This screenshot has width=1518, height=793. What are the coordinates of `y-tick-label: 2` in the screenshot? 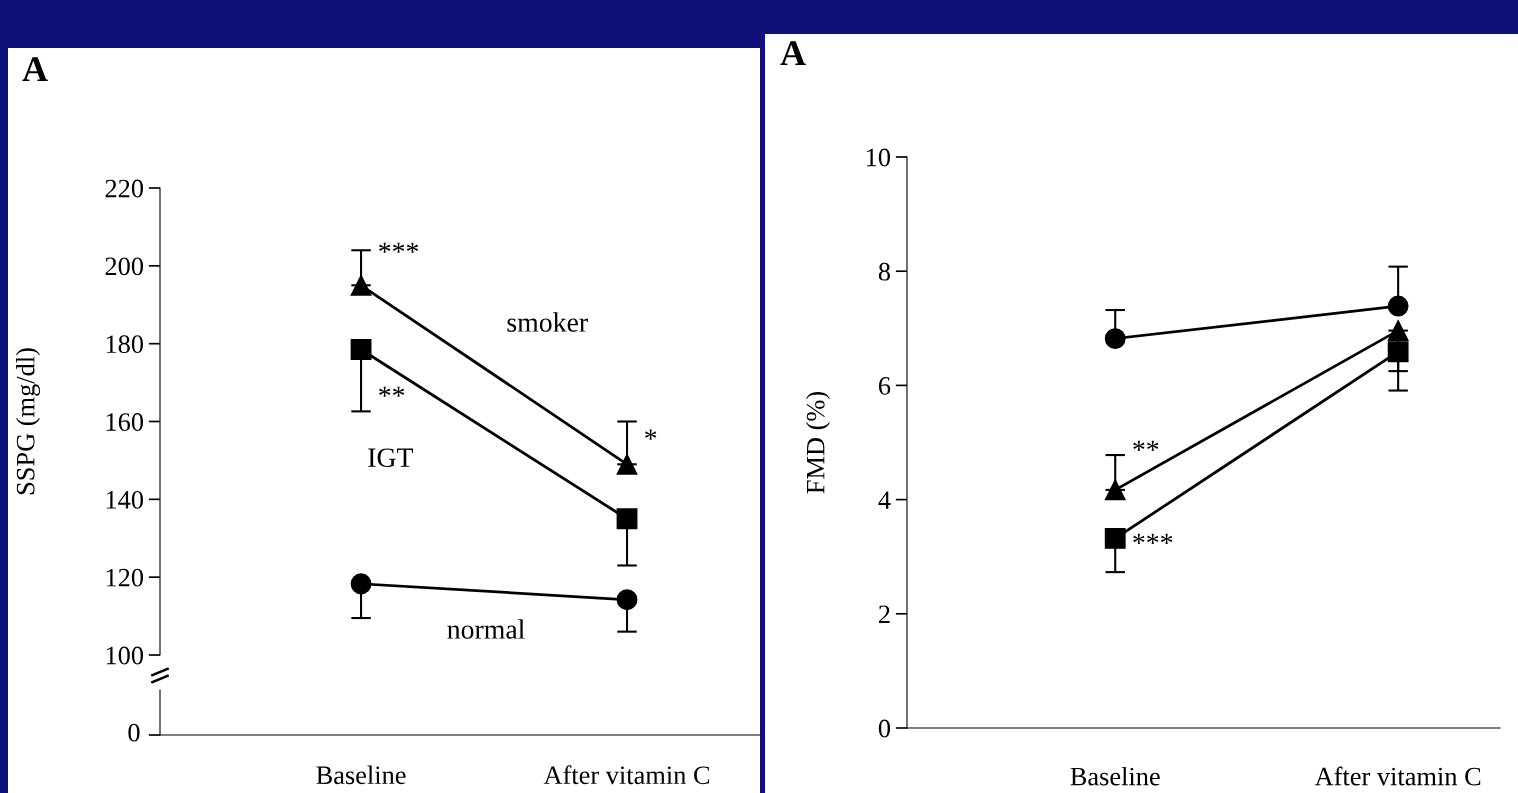 It's located at (884, 614).